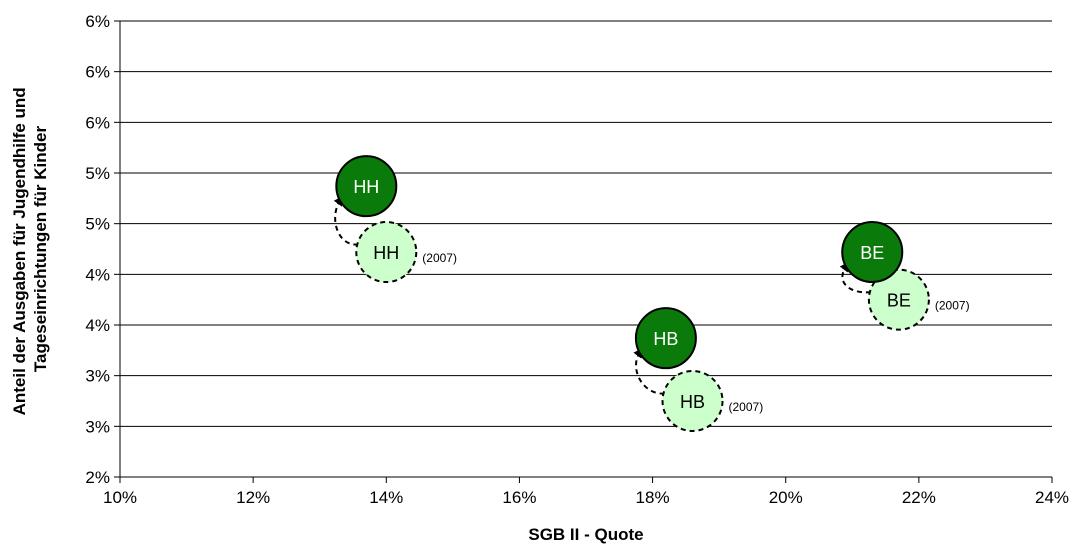 The width and height of the screenshot is (1069, 545). What do you see at coordinates (19, 251) in the screenshot?
I see `y-axis-title-line-1: Anteil der Ausgaben für Jugendhilfe und` at bounding box center [19, 251].